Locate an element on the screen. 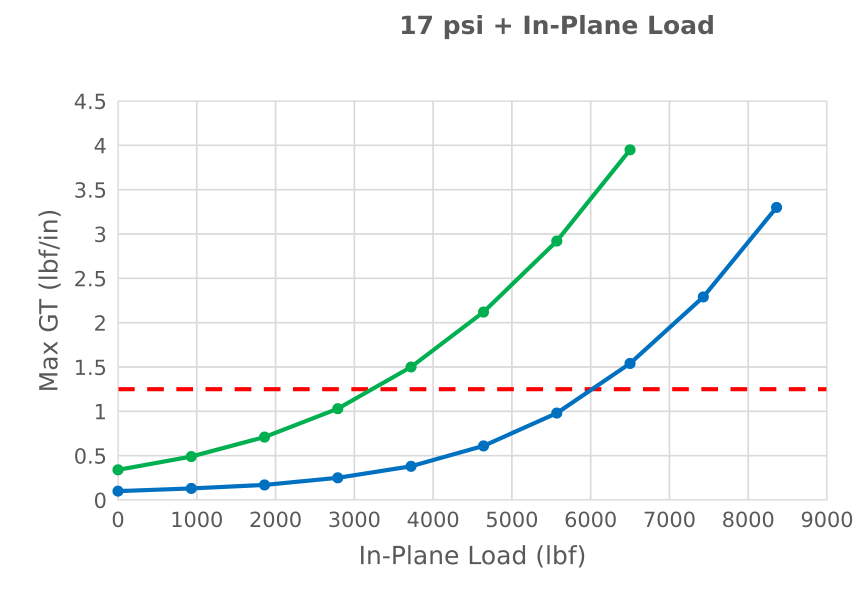 The height and width of the screenshot is (601, 861). y-tick-label: 1.5 is located at coordinates (91, 368).